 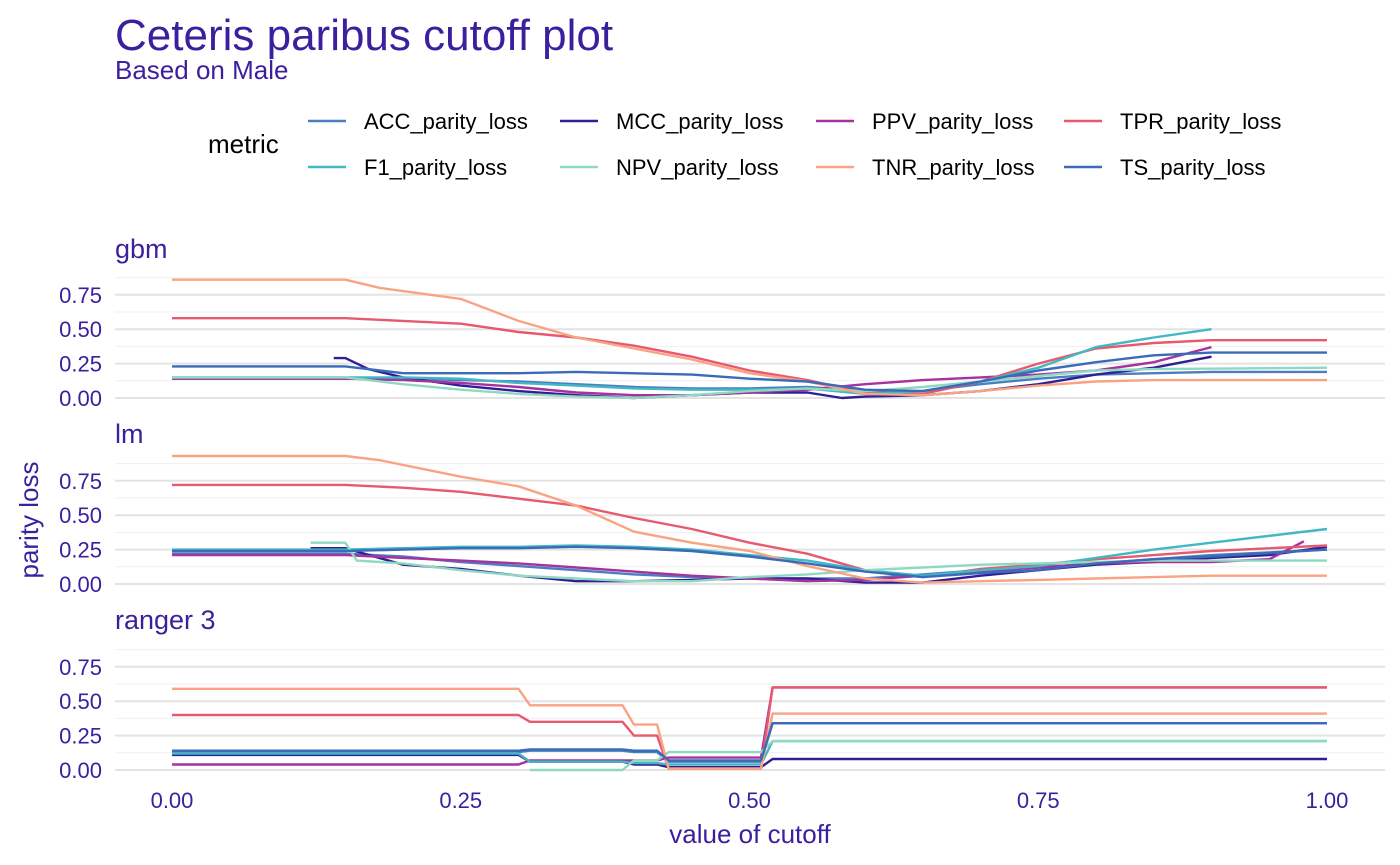 I want to click on chart-title: Ceteris paribus cutoff plot, so click(x=364, y=35).